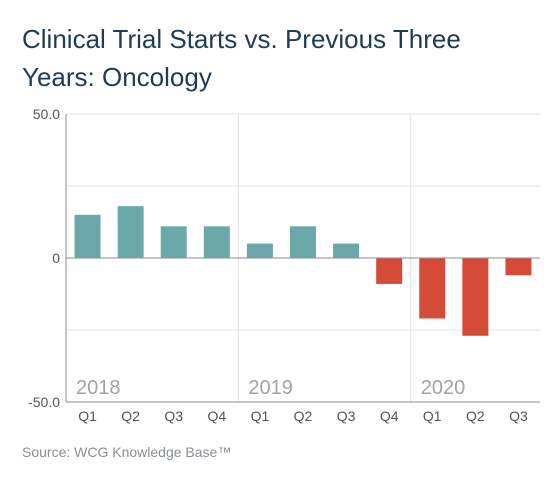 The image size is (560, 480). Describe the element at coordinates (443, 388) in the screenshot. I see `year-label: 2020` at that location.